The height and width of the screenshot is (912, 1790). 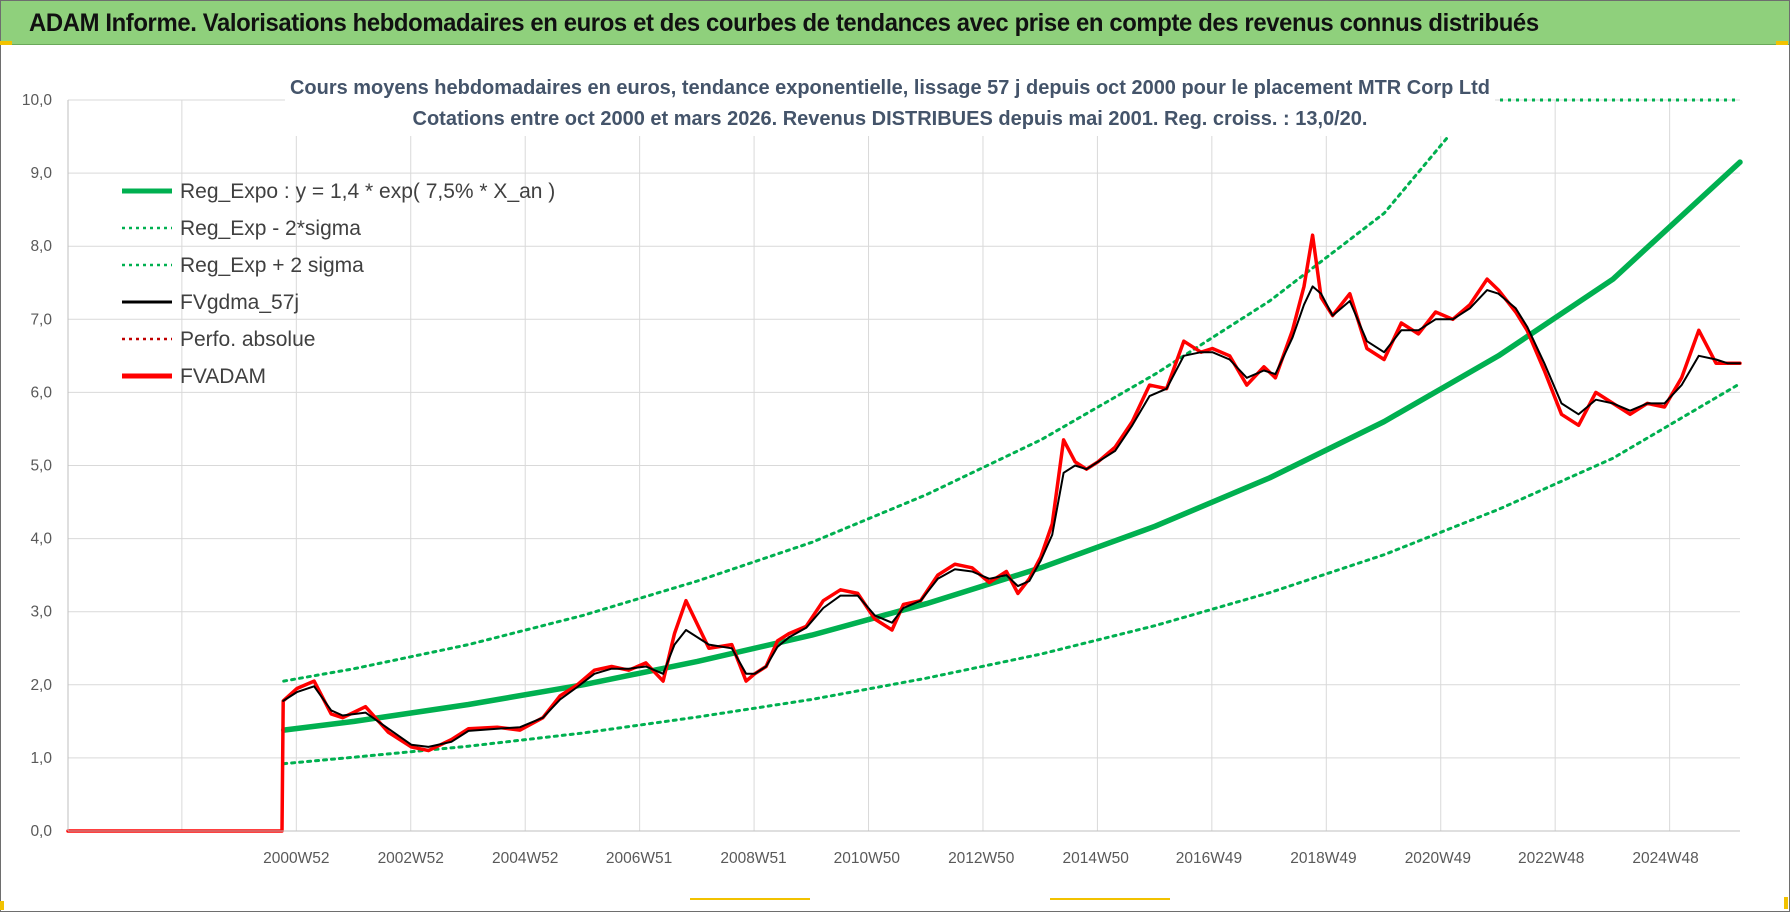 I want to click on y-tick-label: 9,0, so click(x=41, y=173).